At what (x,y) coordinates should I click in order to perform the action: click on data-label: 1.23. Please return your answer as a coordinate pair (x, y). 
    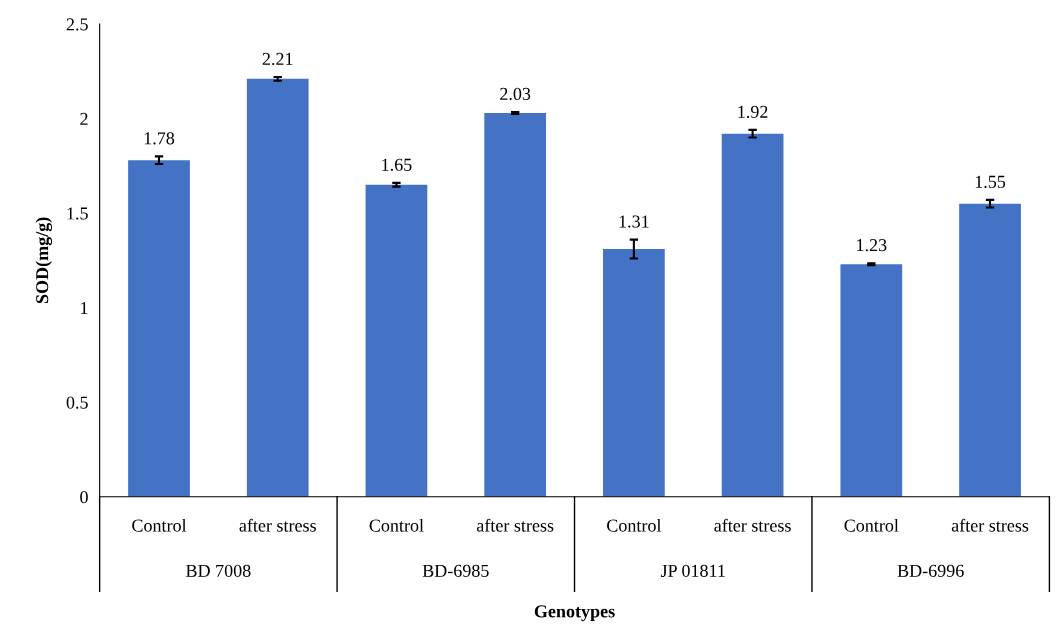
    Looking at the image, I should click on (872, 245).